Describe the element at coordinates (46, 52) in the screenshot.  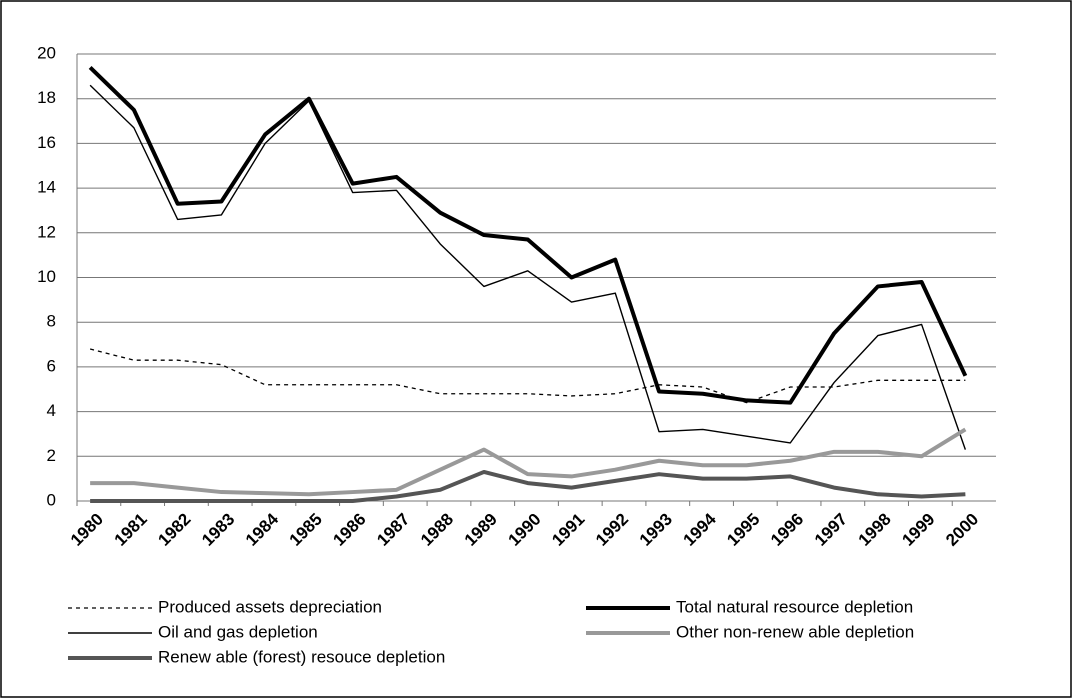
I see `y-tick-label: 20` at that location.